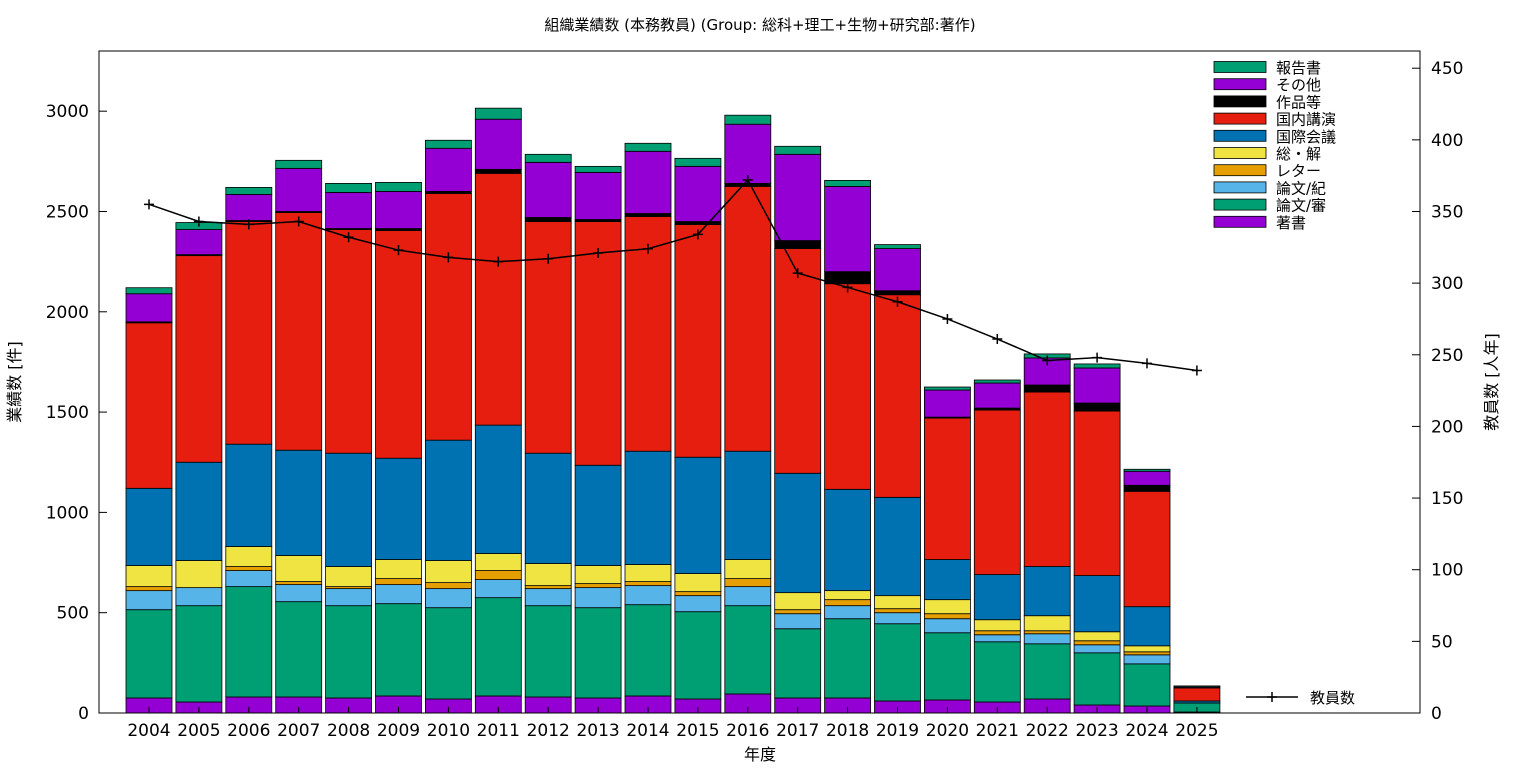  Describe the element at coordinates (1301, 188) in the screenshot. I see `legend-label-7: 論文/紀` at that location.